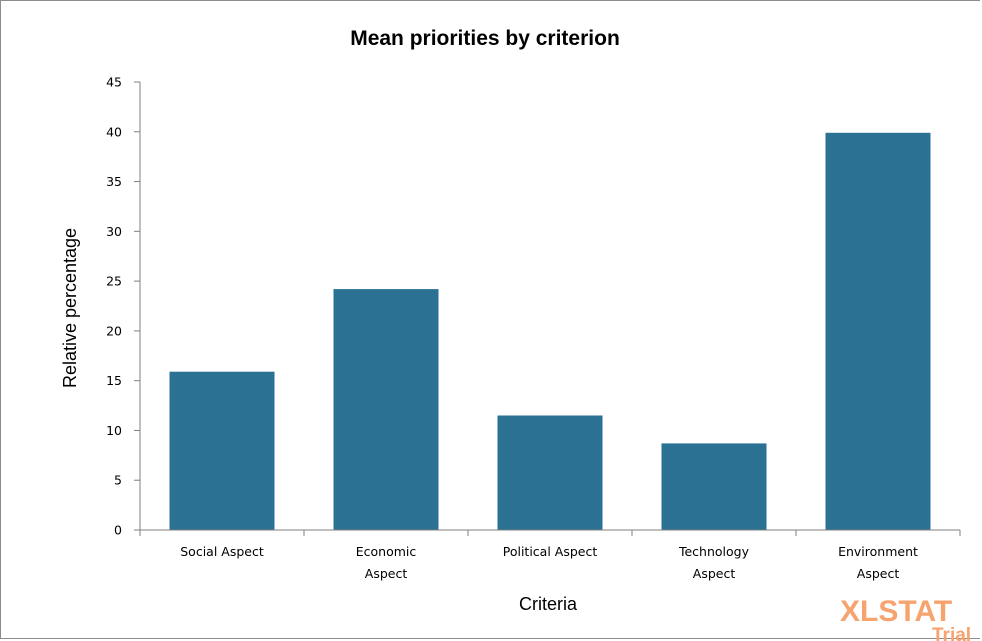 The image size is (982, 641). Describe the element at coordinates (386, 562) in the screenshot. I see `x-category-label: Economic Aspect` at that location.